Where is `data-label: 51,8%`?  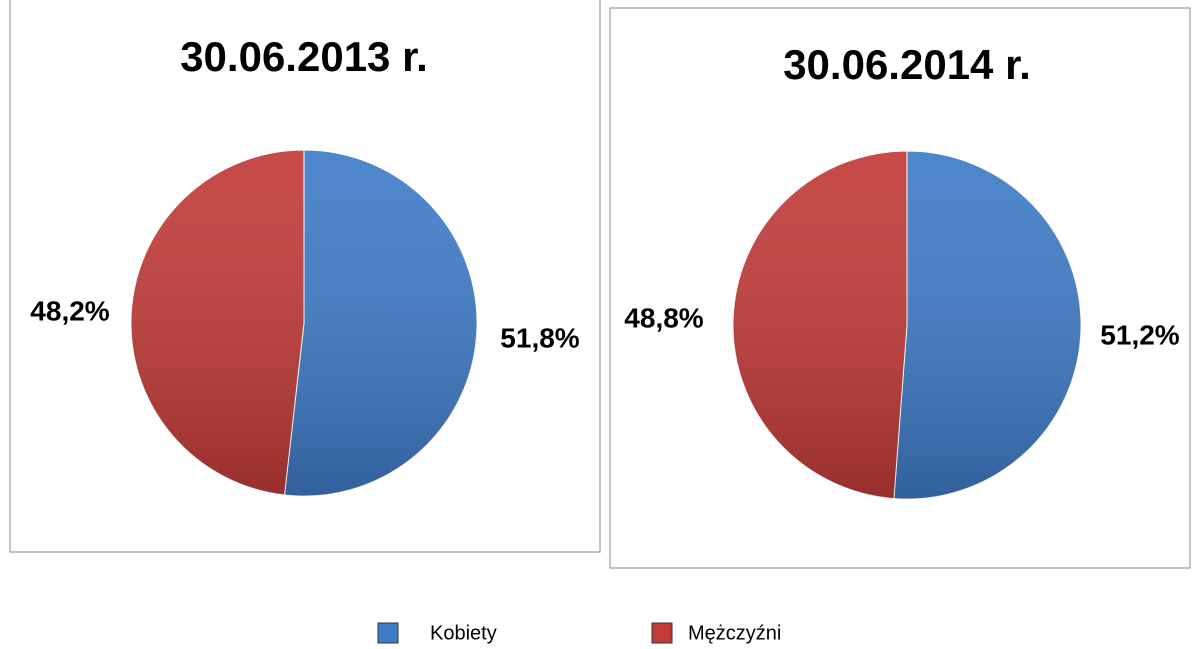 data-label: 51,8% is located at coordinates (539, 337).